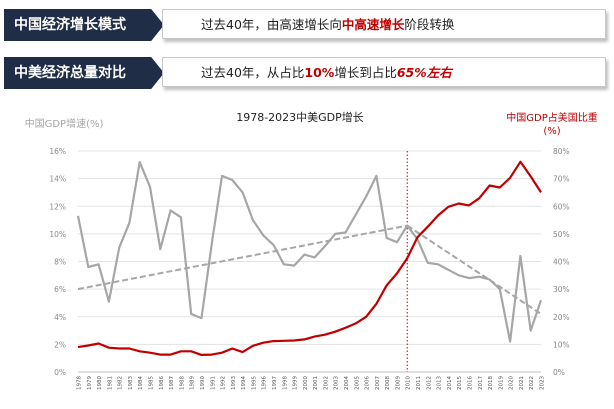  What do you see at coordinates (559, 372) in the screenshot?
I see `y-tick-right: 0%` at bounding box center [559, 372].